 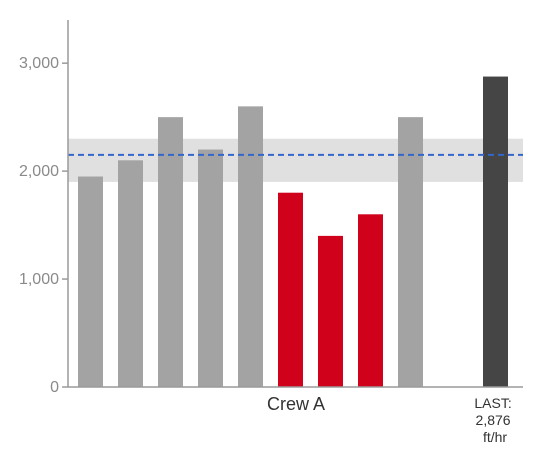 I want to click on last-value-label: LAST: 2,876 ft/hr, so click(x=494, y=420).